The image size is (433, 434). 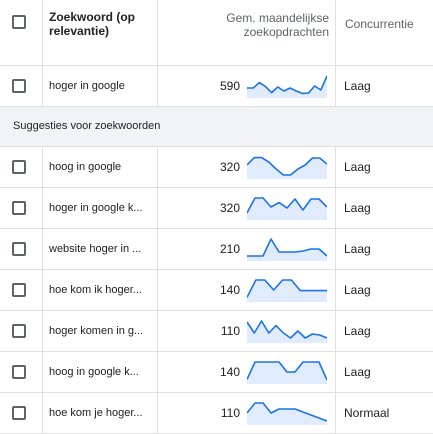 What do you see at coordinates (229, 249) in the screenshot?
I see `volume-value: 210` at bounding box center [229, 249].